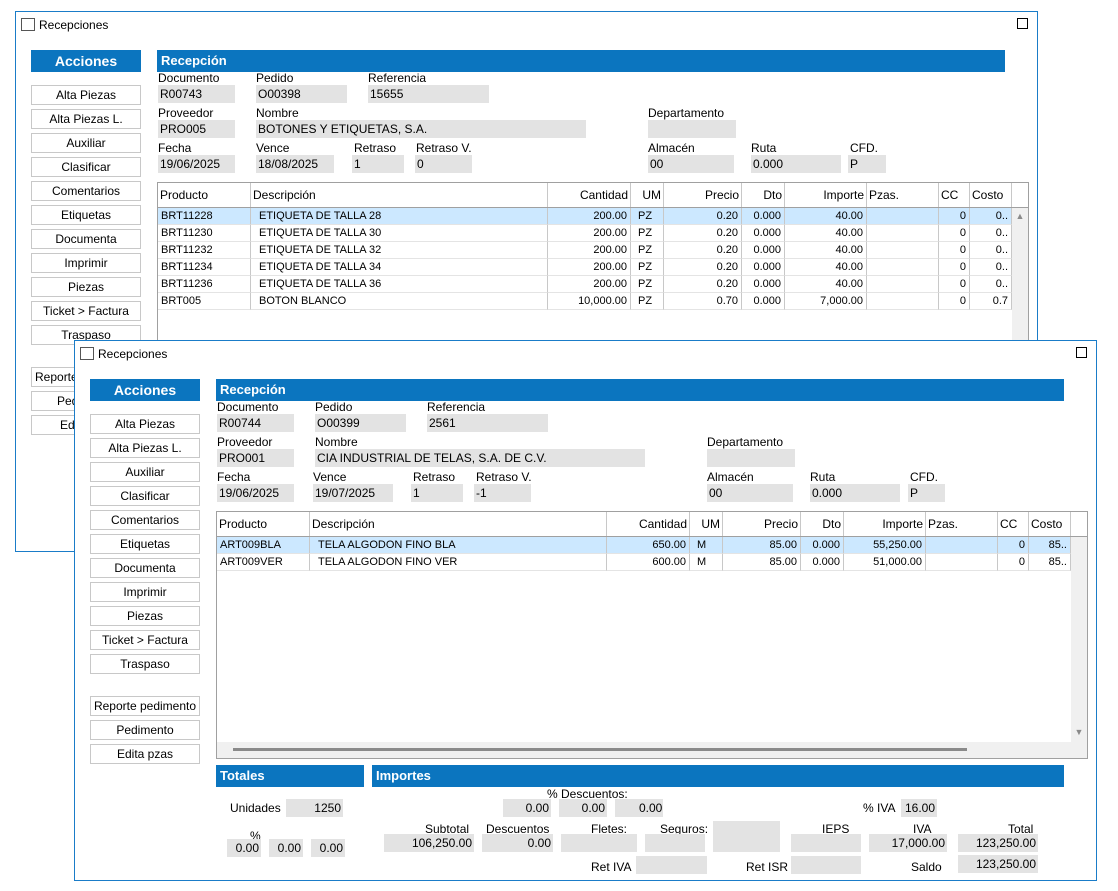 This screenshot has height=891, width=1118. What do you see at coordinates (885, 545) in the screenshot?
I see `cell-importe: 55,250.00` at bounding box center [885, 545].